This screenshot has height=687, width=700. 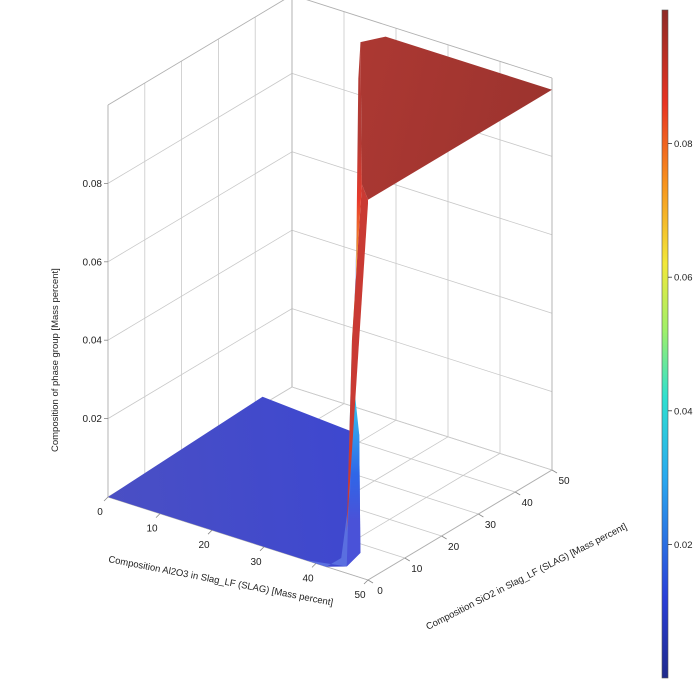 I want to click on z-tick-label: 0.02, so click(x=93, y=419).